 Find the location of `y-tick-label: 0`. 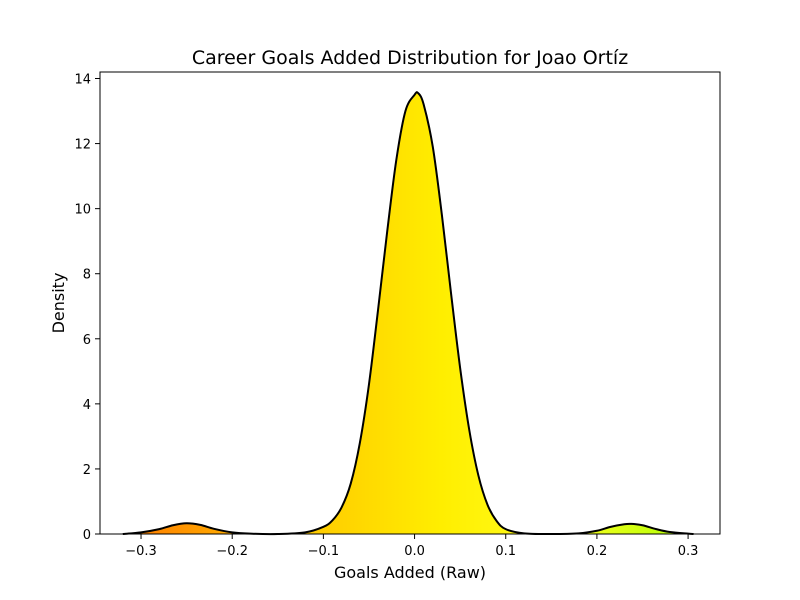

y-tick-label: 0 is located at coordinates (87, 535).